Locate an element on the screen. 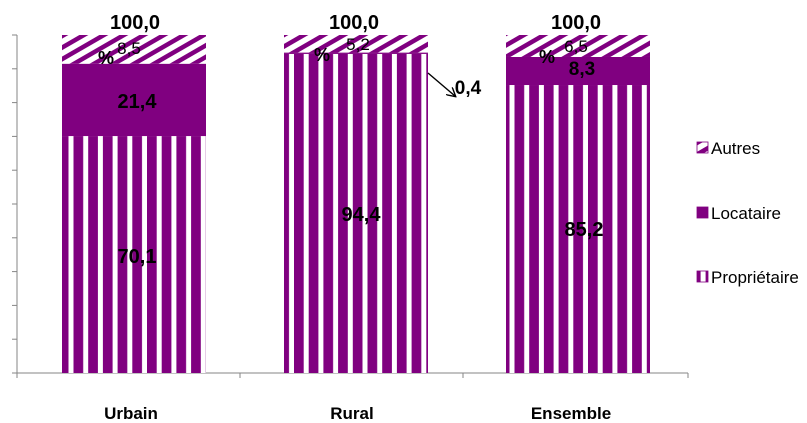 The width and height of the screenshot is (807, 423). legend-label-autres: Autres is located at coordinates (735, 148).